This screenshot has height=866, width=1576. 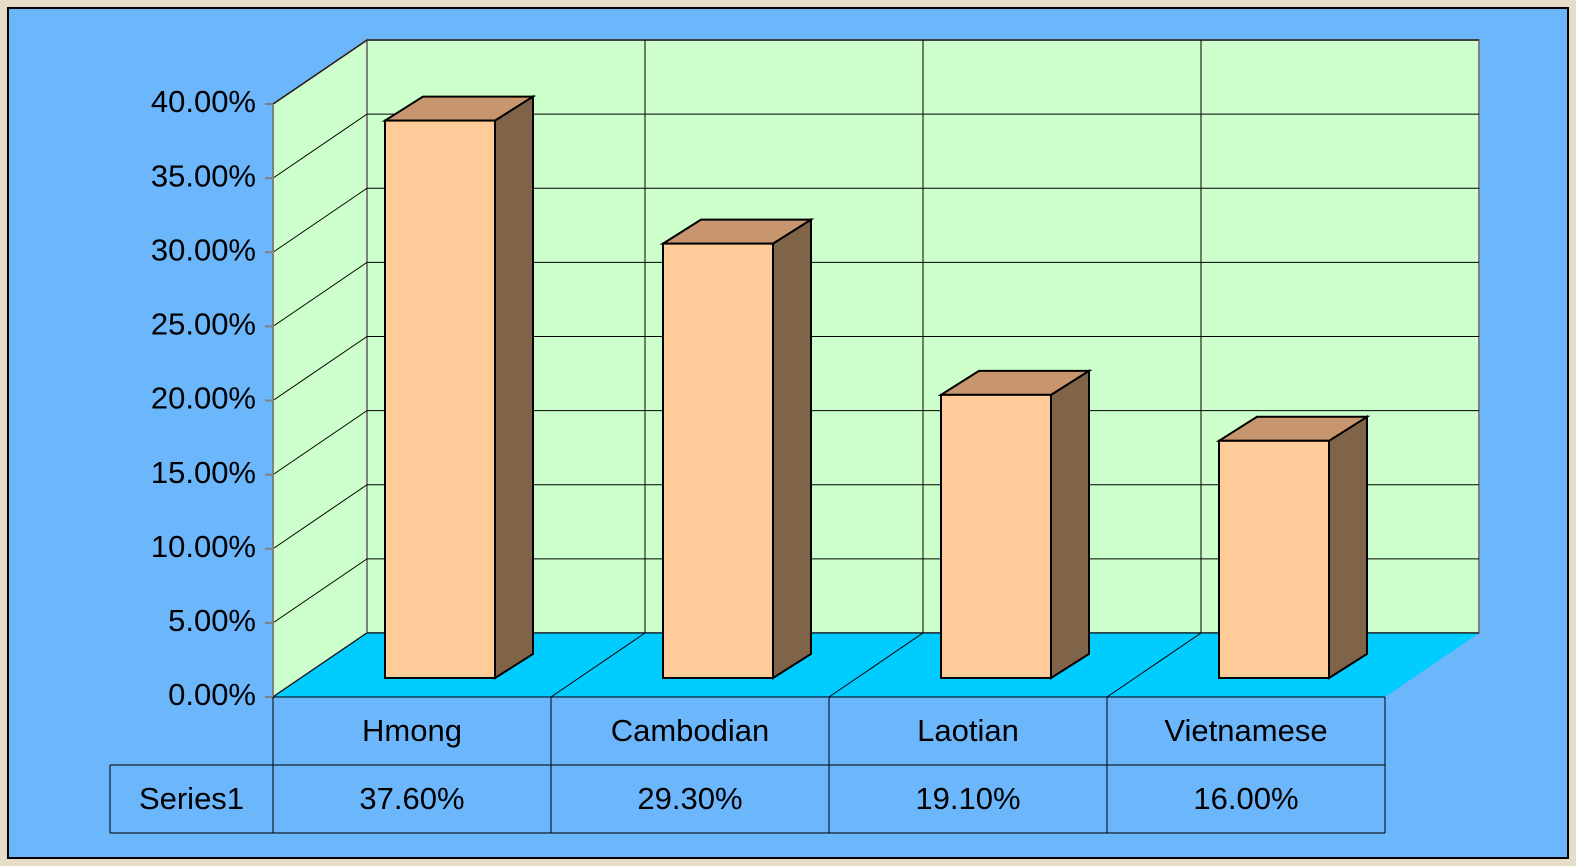 What do you see at coordinates (411, 798) in the screenshot?
I see `data-label: 37.60%` at bounding box center [411, 798].